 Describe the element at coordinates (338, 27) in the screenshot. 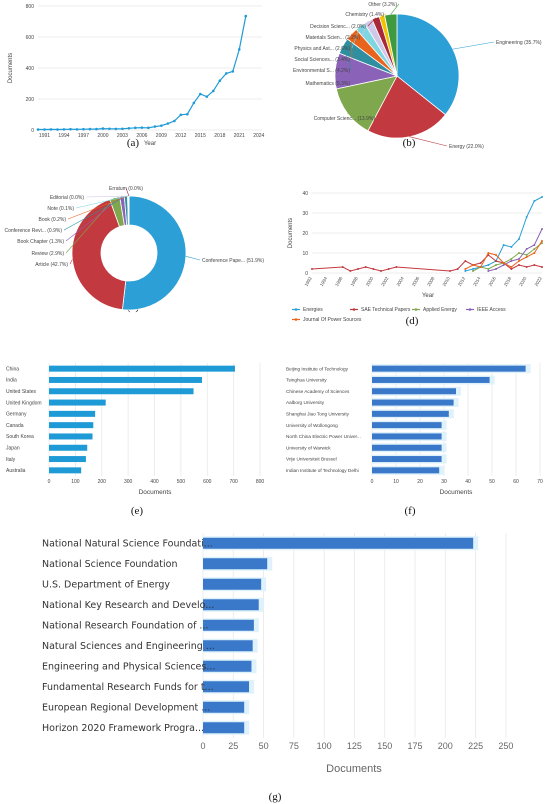

I see `b-slice-label: Decision Scienc... (2.0%)` at that location.